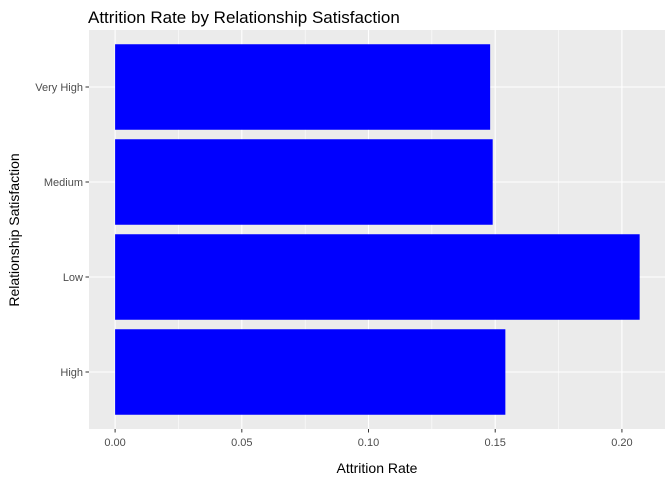 The width and height of the screenshot is (672, 480). I want to click on x-tick-label: 0.20, so click(621, 443).